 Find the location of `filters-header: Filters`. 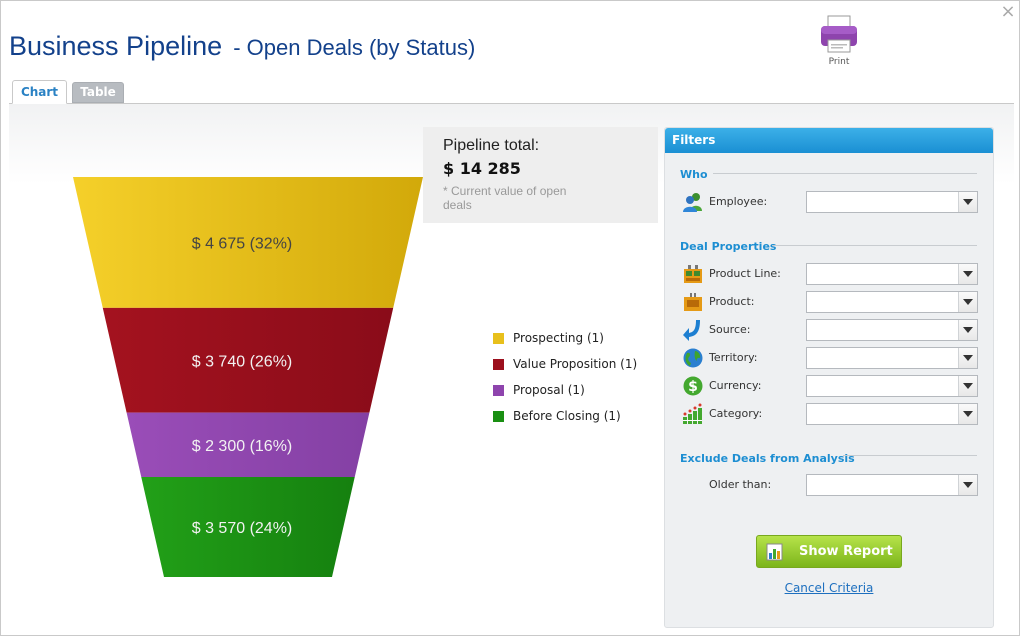

filters-header: Filters is located at coordinates (829, 140).